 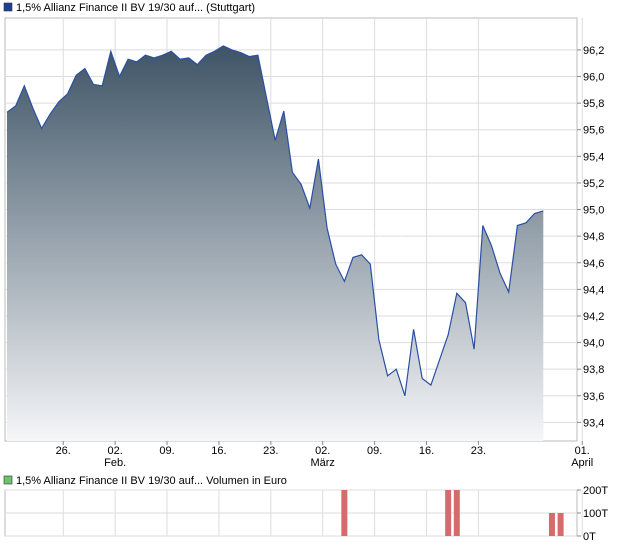 I want to click on volume-y-axis: 0T 100T 200T, so click(x=592, y=514).